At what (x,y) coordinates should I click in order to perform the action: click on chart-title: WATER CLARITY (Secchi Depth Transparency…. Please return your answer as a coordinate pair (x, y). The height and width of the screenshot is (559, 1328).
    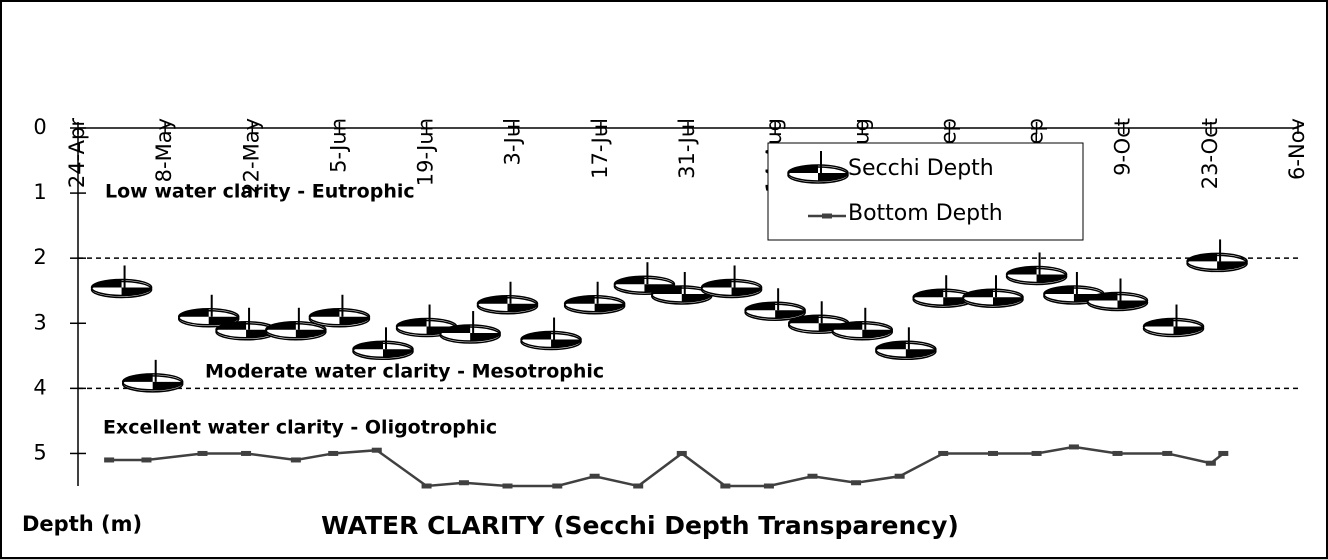
    Looking at the image, I should click on (640, 525).